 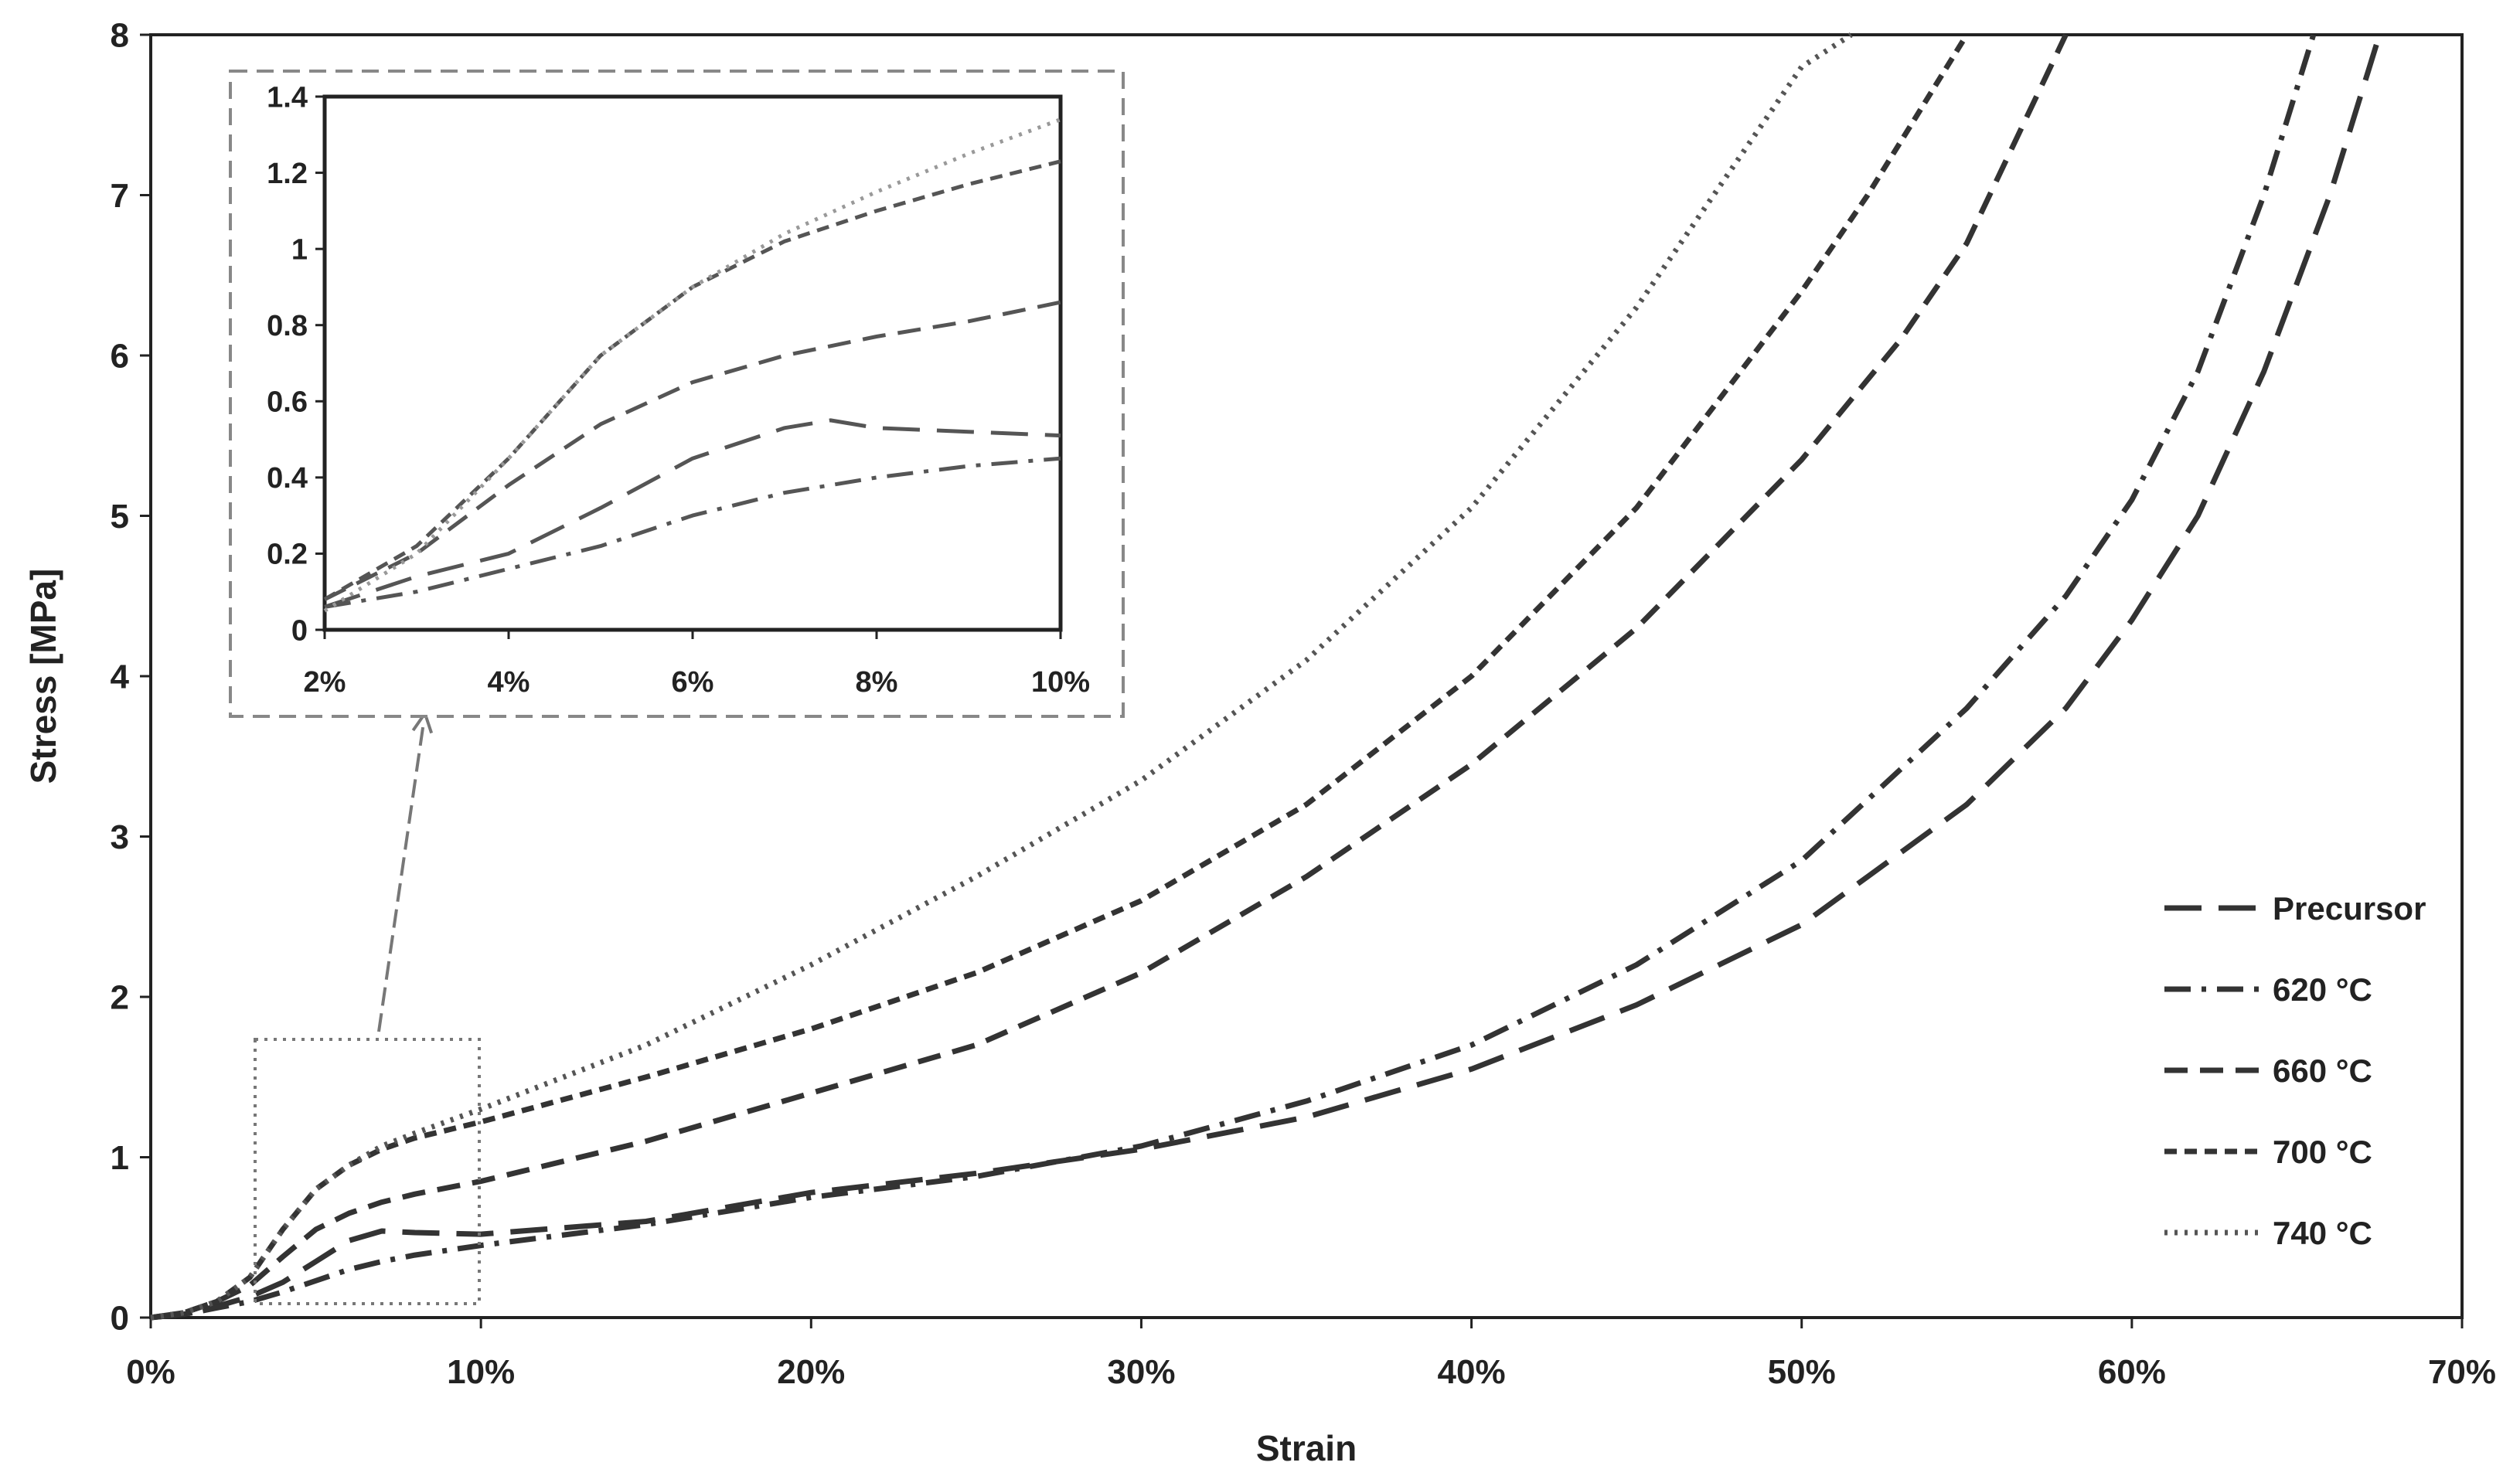 I want to click on x-axis-title: Strain, so click(x=1306, y=1448).